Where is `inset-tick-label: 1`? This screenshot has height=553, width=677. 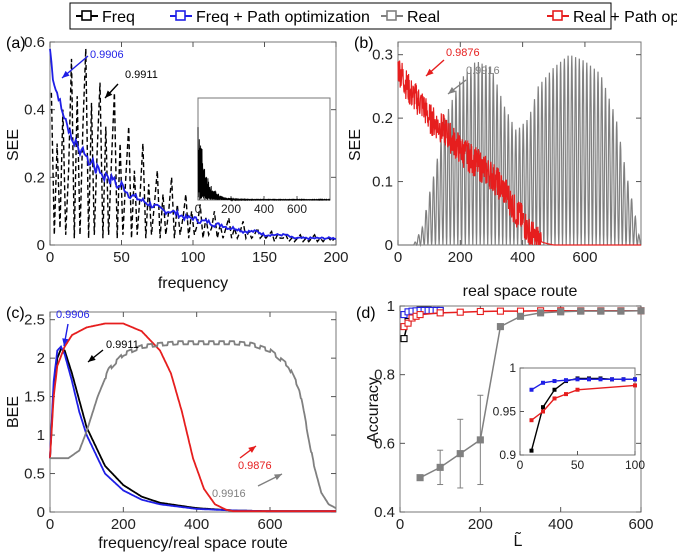
inset-tick-label: 1 is located at coordinates (512, 368).